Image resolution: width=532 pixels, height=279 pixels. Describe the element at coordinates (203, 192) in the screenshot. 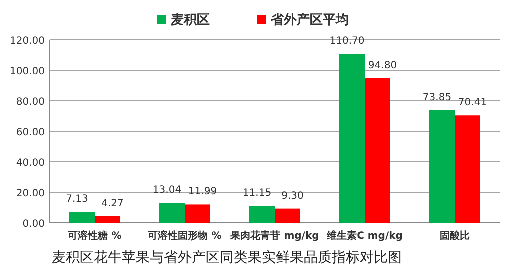

I see `data-label: 11.99` at that location.